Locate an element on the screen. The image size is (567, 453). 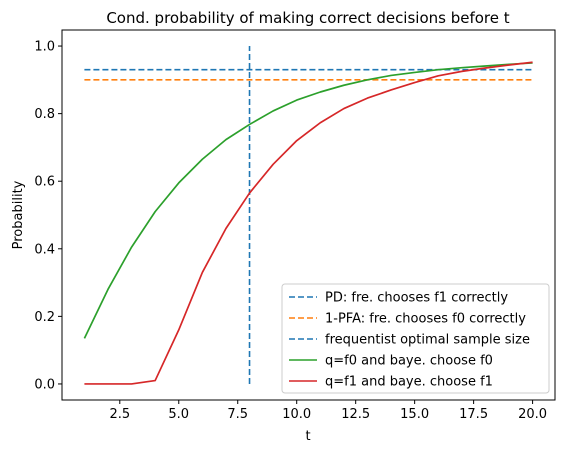
x-axis-label: t is located at coordinates (307, 436).